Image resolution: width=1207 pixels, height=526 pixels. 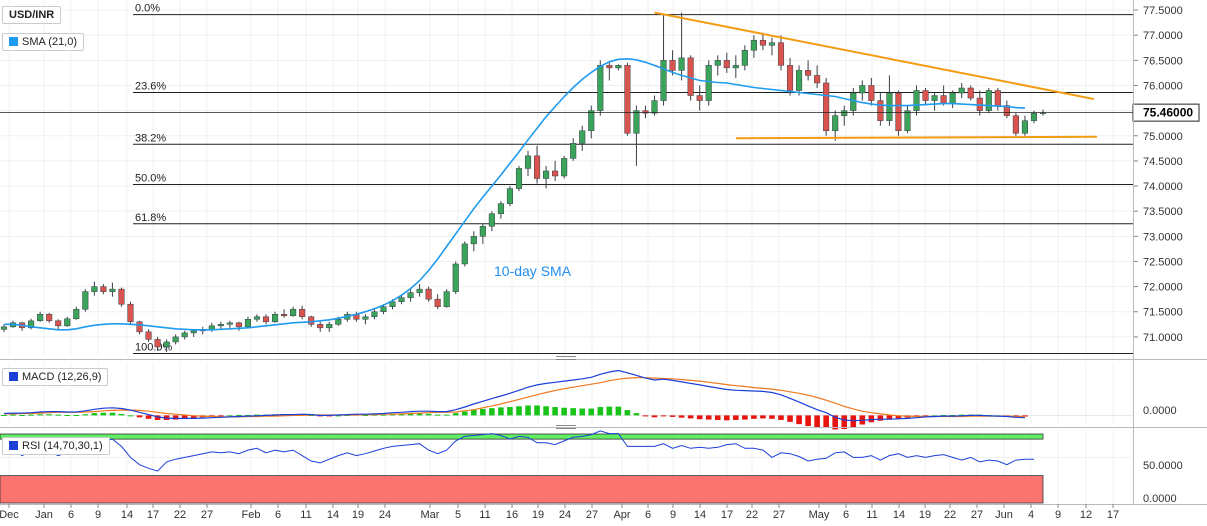 I want to click on x-tick-label: 5, so click(x=458, y=515).